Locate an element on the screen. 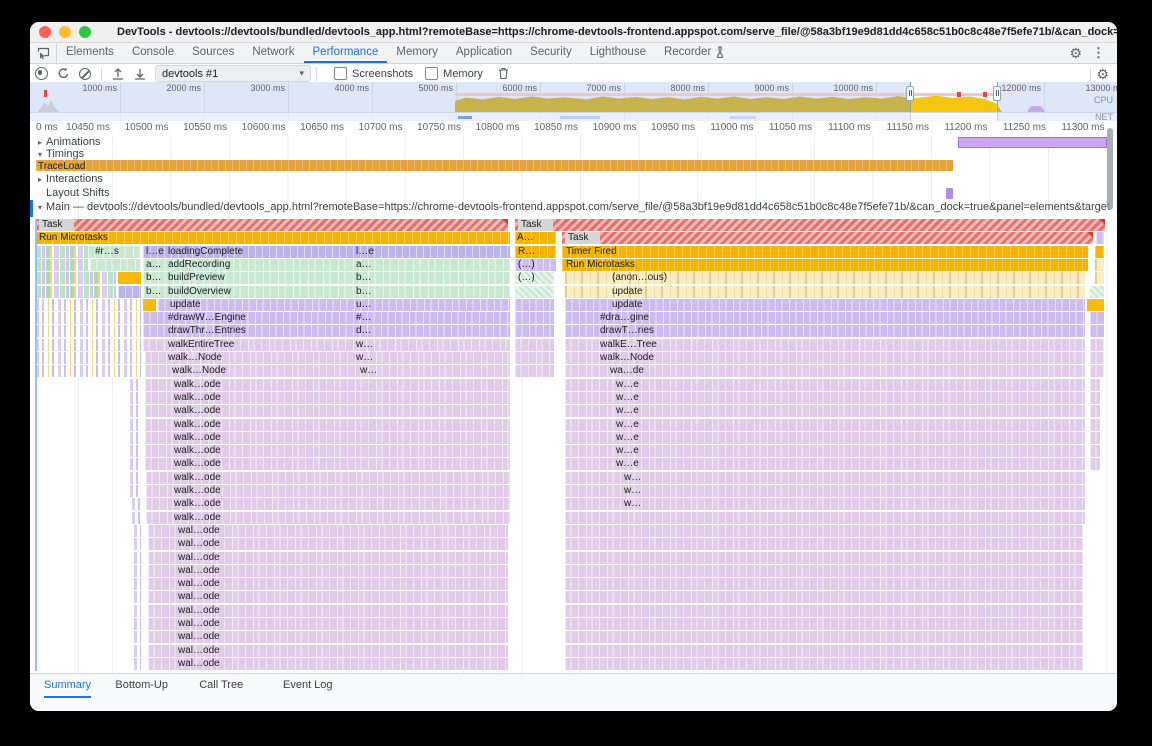  twisty-collapsed-icon: ▸ is located at coordinates (40, 142).